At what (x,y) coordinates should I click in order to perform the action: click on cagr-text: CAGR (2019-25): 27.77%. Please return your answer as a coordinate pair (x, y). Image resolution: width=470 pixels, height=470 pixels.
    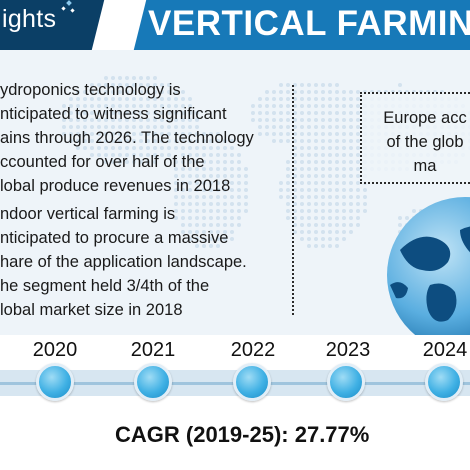
    Looking at the image, I should click on (242, 434).